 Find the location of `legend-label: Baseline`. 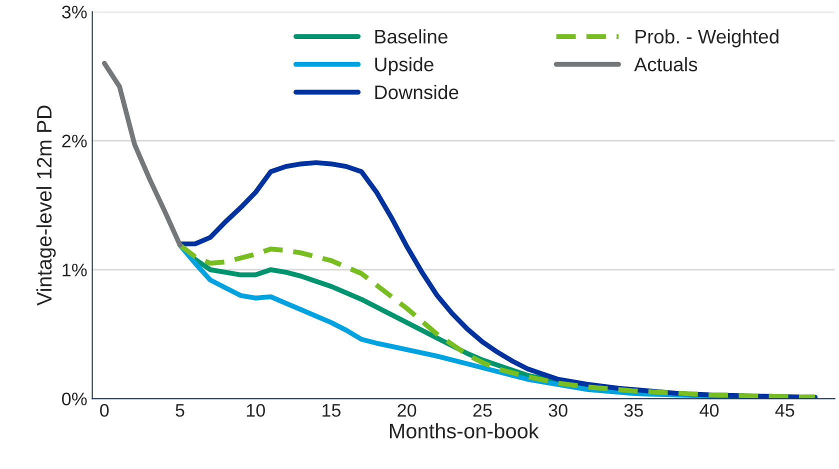

legend-label: Baseline is located at coordinates (411, 36).